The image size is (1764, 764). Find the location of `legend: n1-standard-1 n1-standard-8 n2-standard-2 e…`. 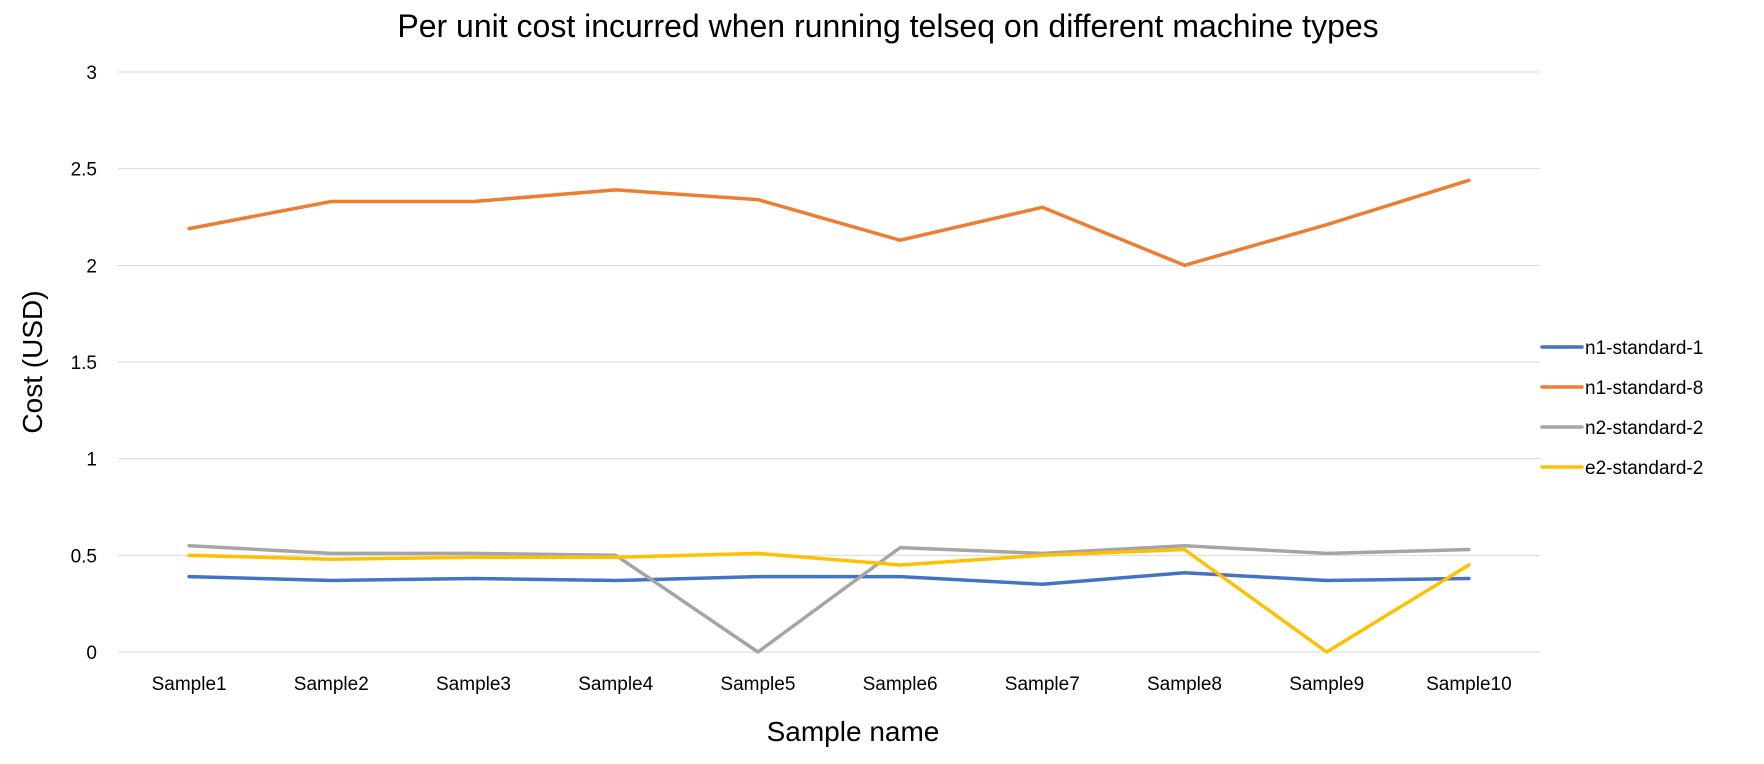

legend: n1-standard-1 n1-standard-8 n2-standard-2 e… is located at coordinates (1621, 408).